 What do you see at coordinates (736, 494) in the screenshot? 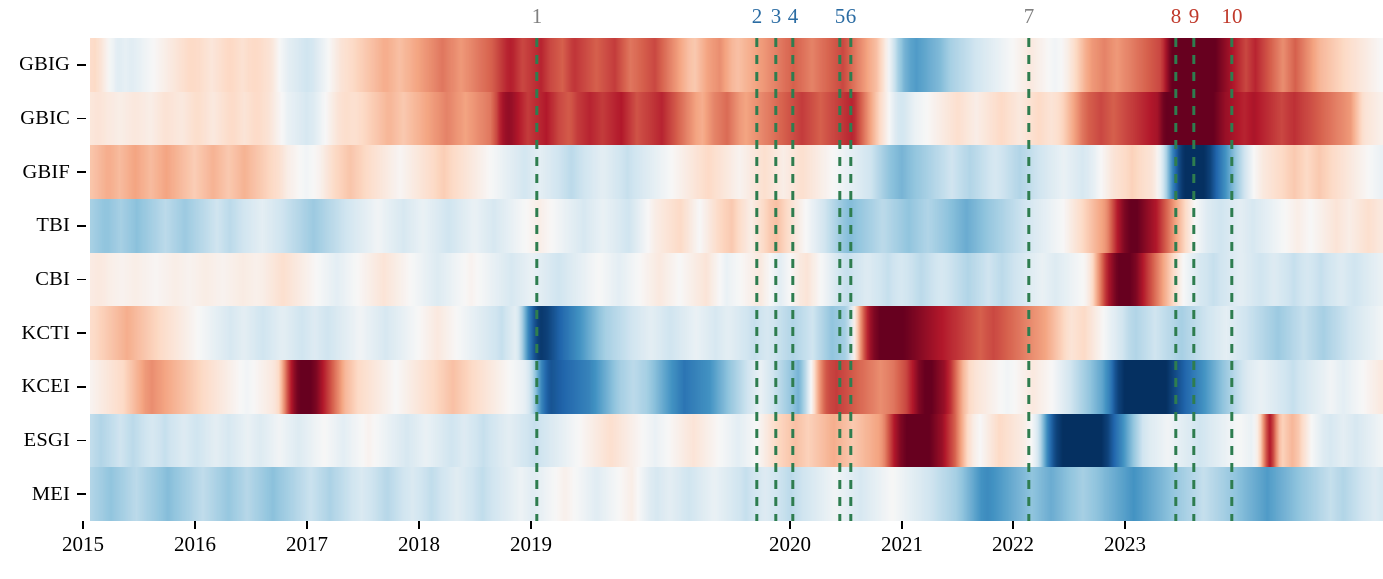
I see `heatmap-row-mei` at bounding box center [736, 494].